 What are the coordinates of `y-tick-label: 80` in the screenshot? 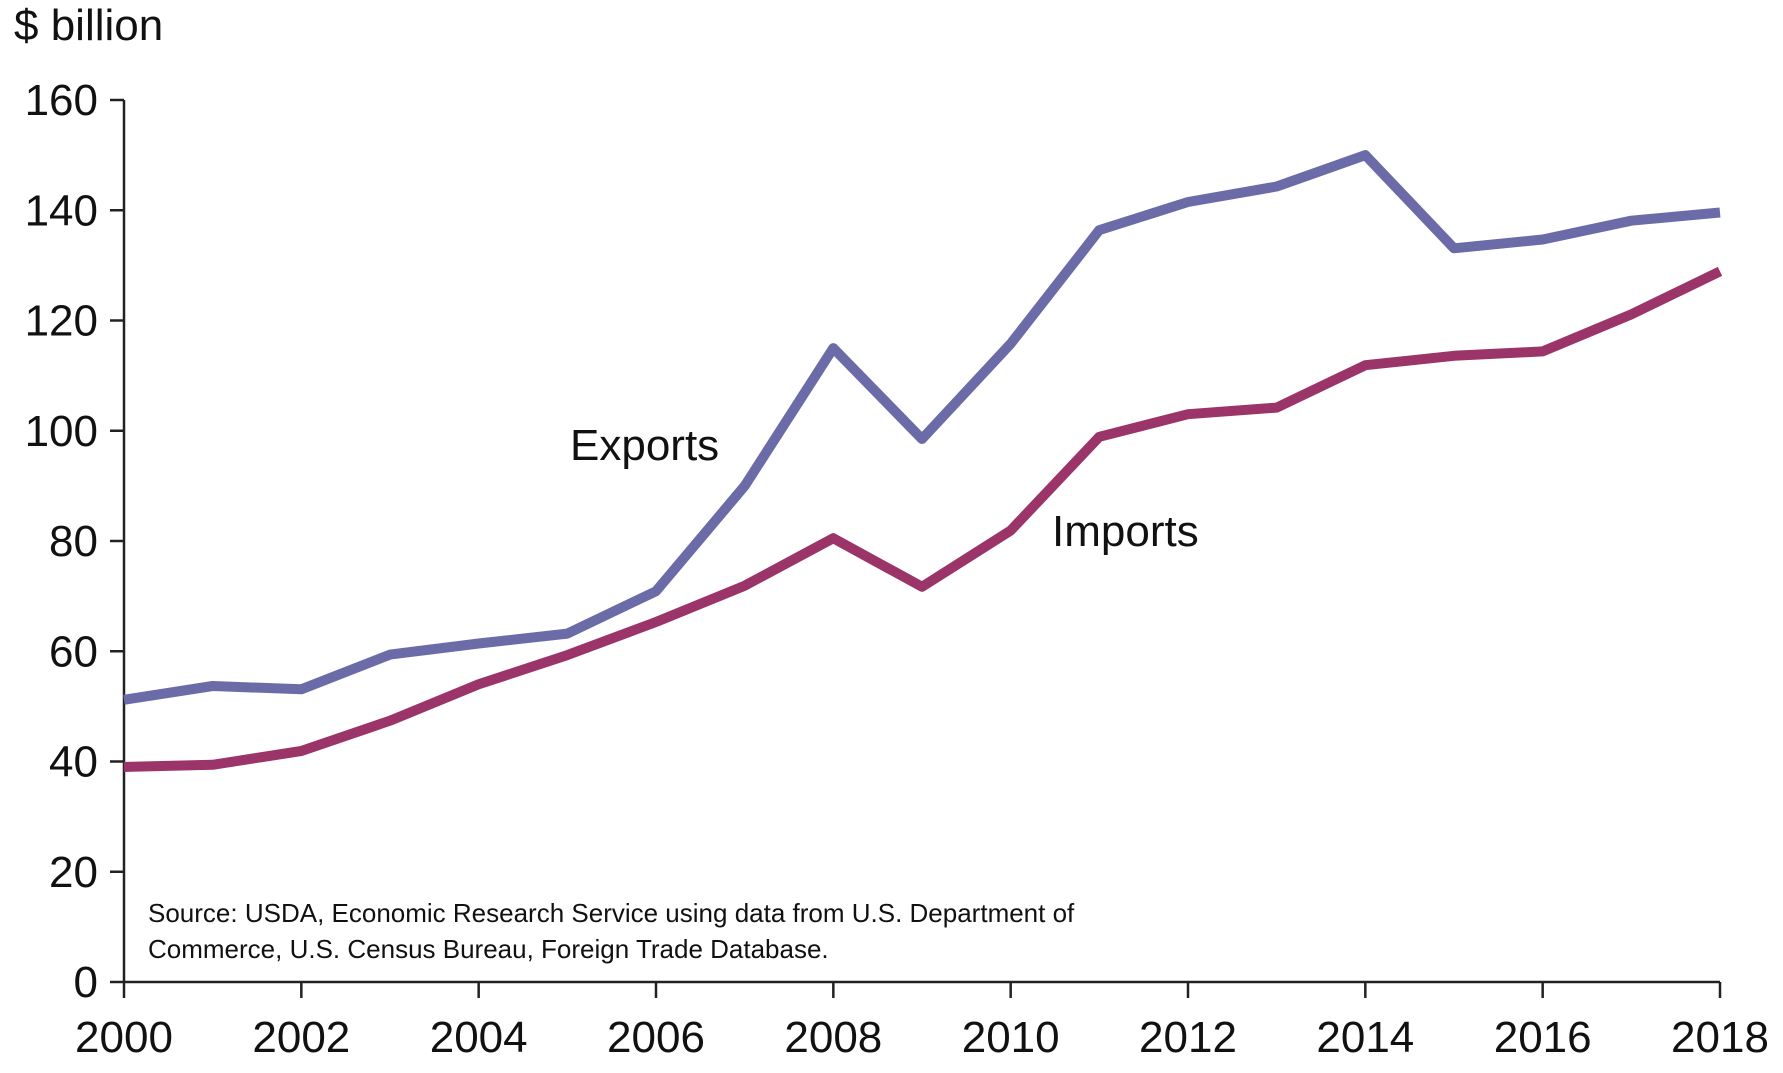 It's located at (73, 541).